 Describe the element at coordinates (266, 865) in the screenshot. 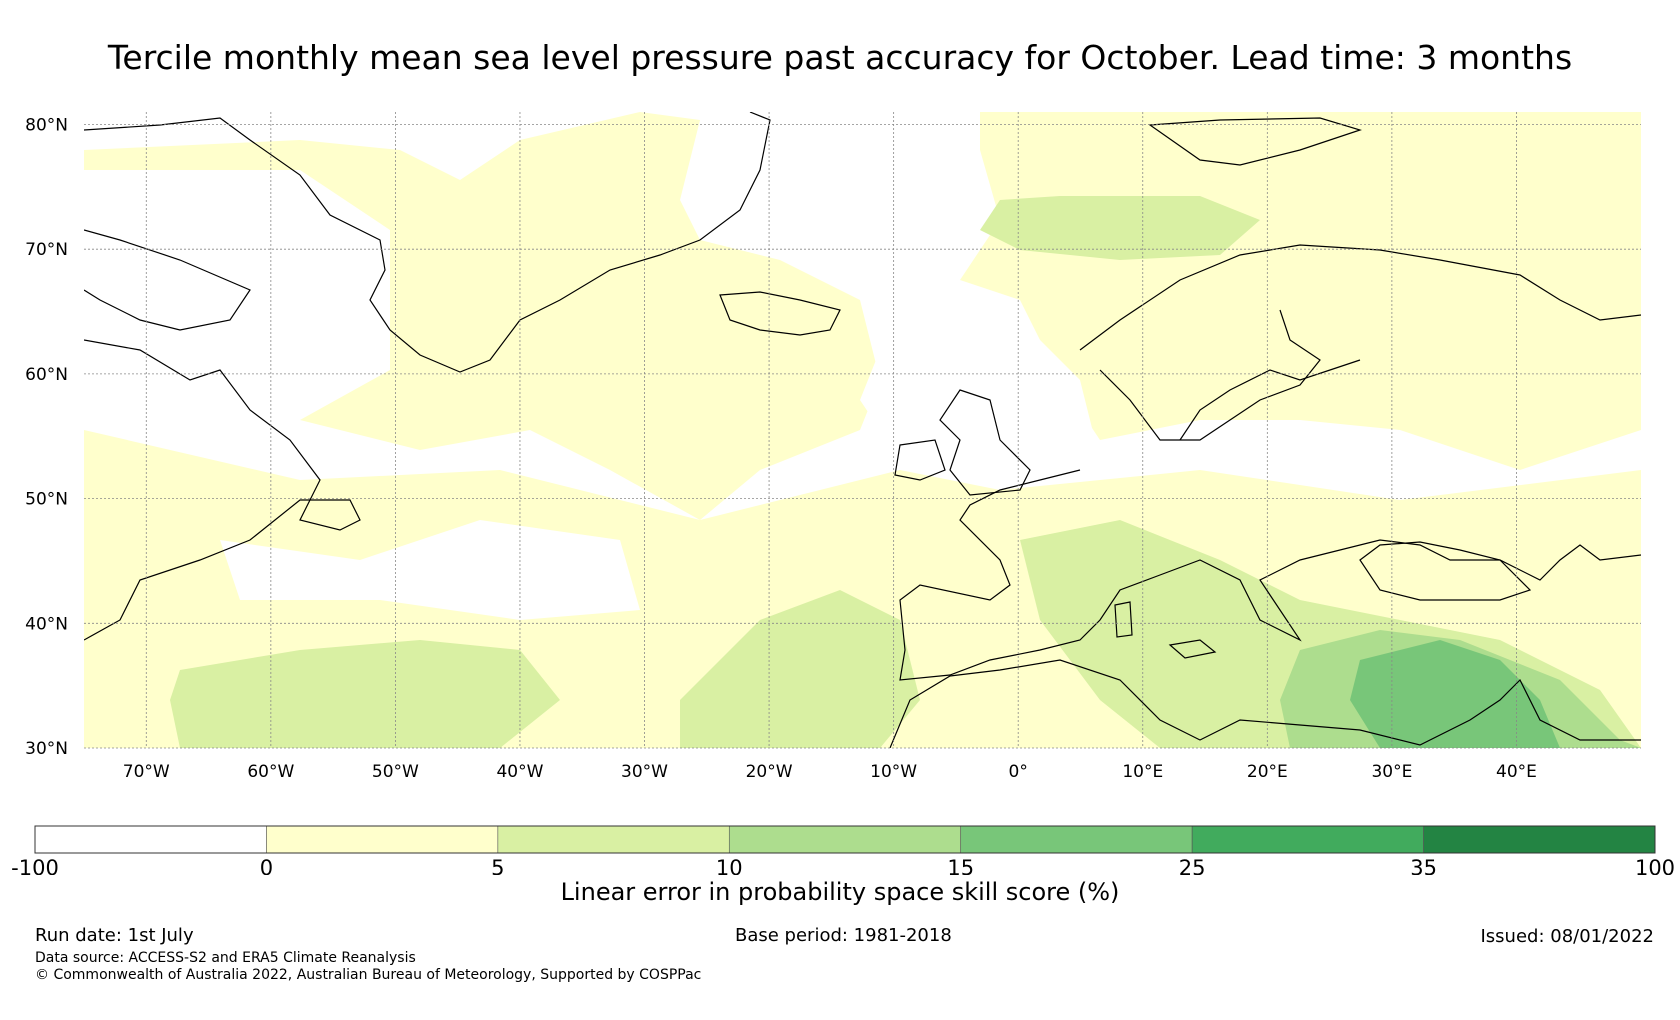

I see `colorbar-tick-label: 0` at that location.